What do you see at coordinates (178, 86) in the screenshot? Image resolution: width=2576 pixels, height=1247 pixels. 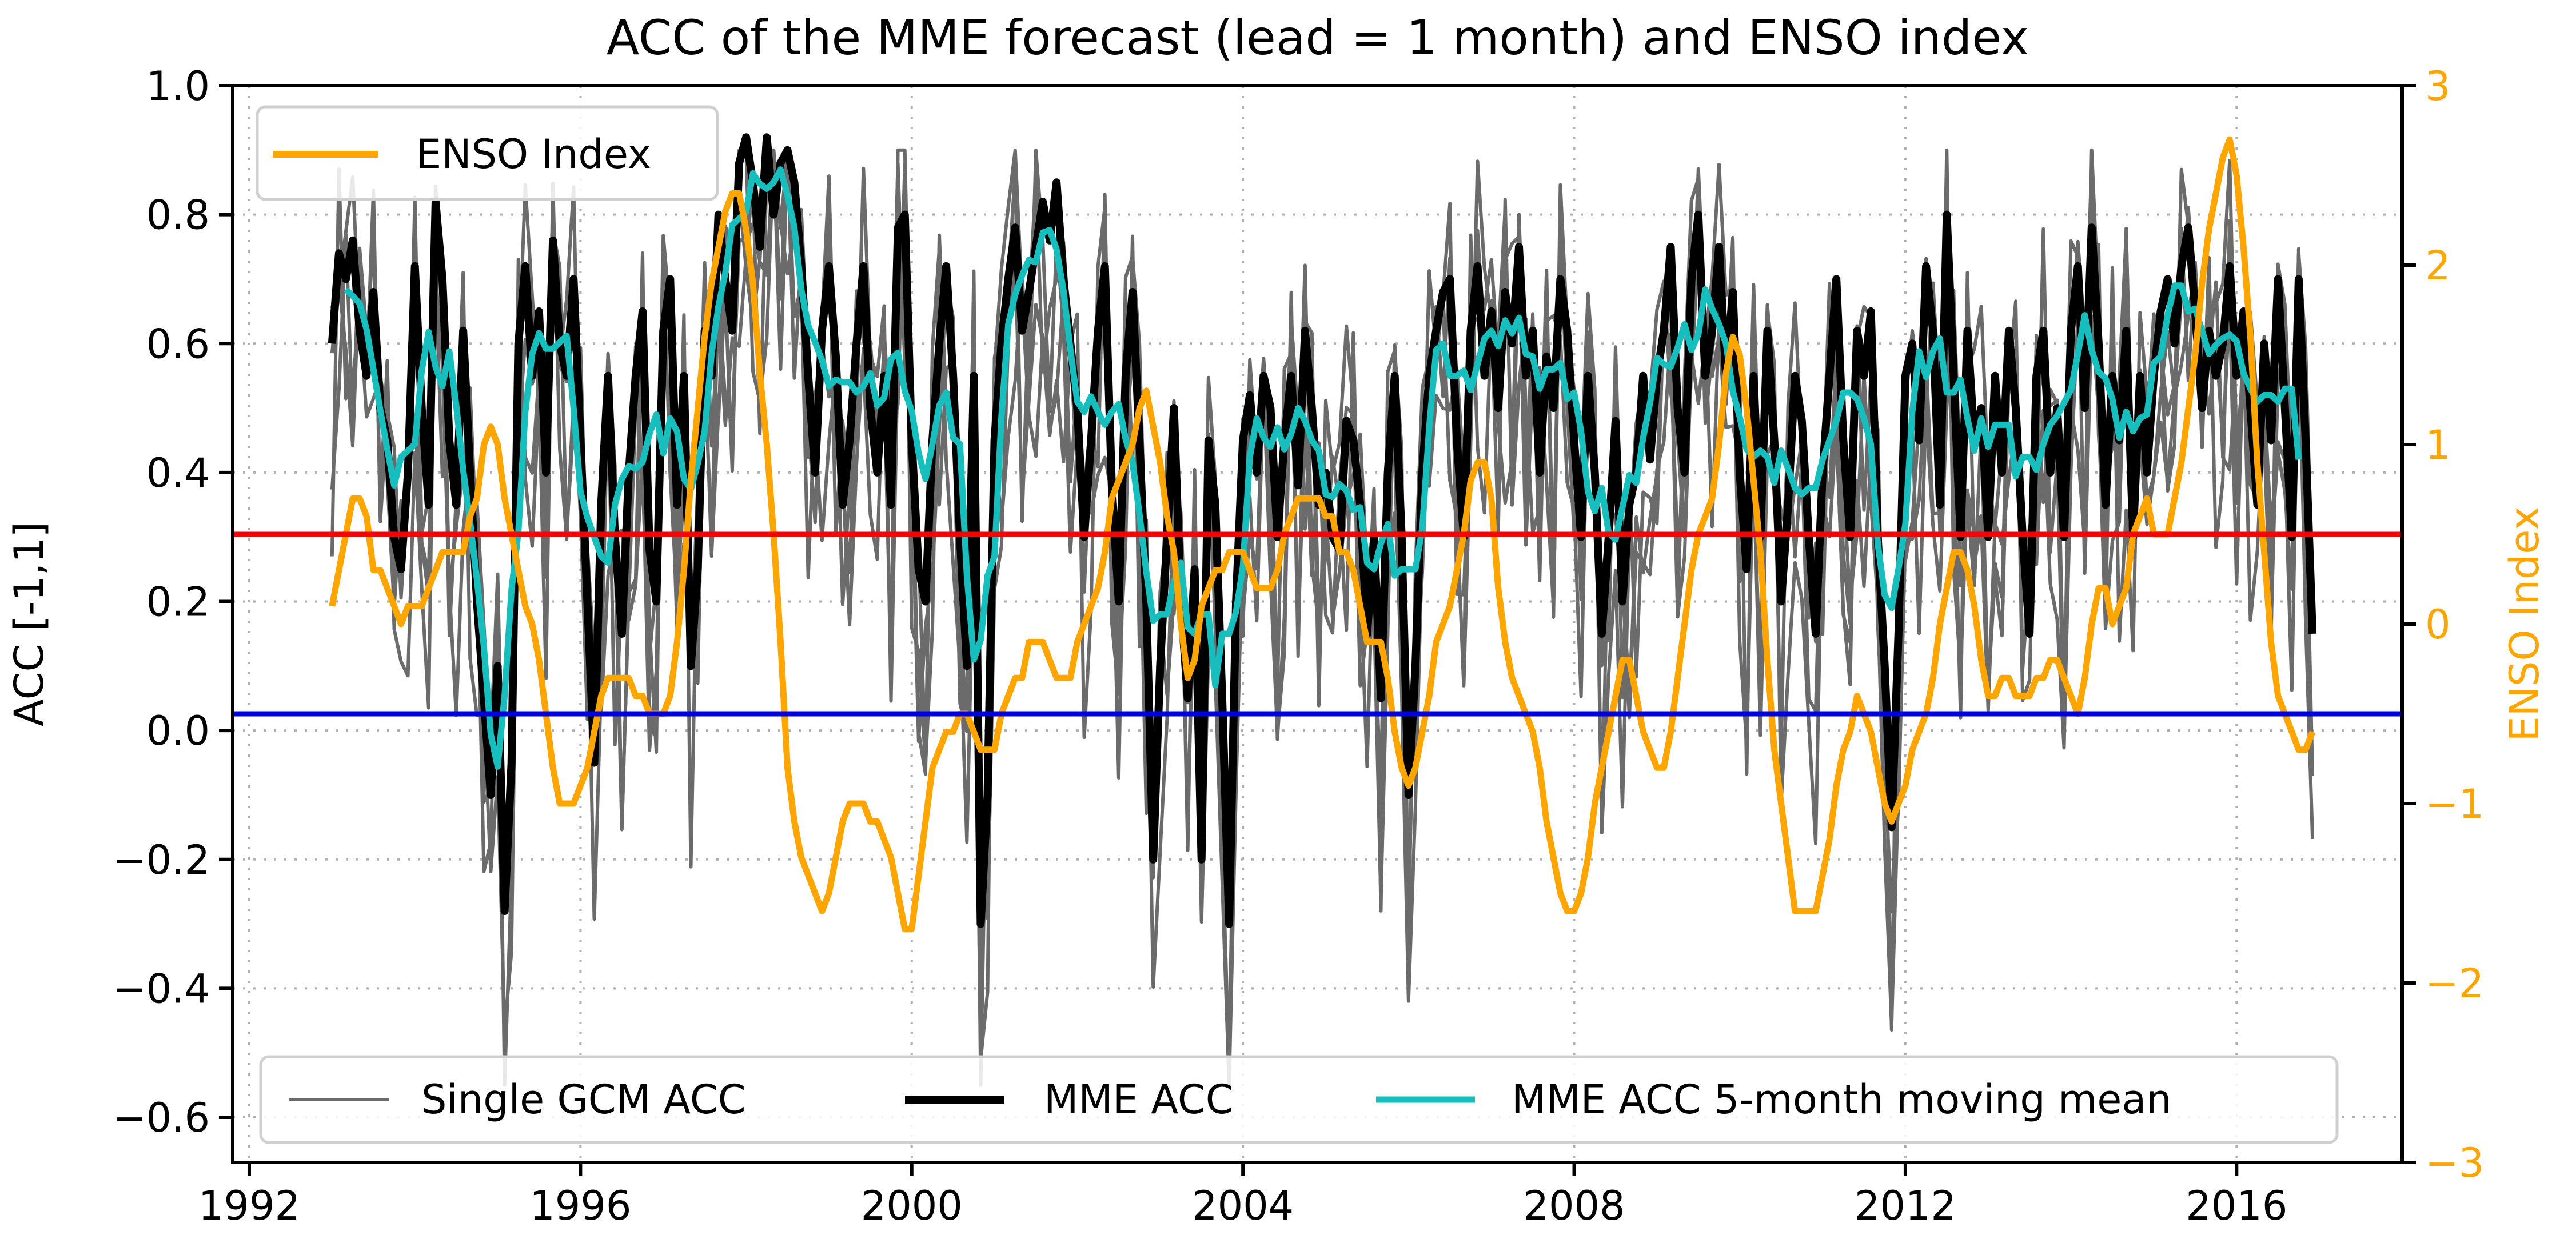 I see `y-tick-label: 1.0` at bounding box center [178, 86].